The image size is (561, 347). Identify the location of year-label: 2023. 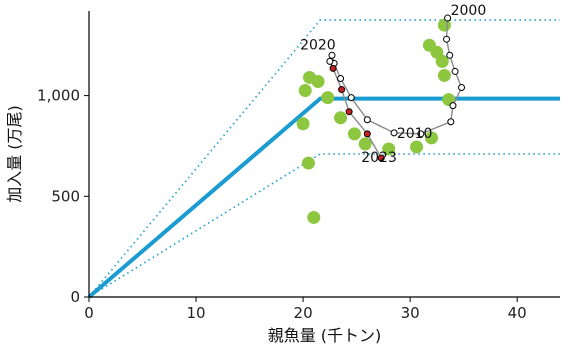
(379, 158).